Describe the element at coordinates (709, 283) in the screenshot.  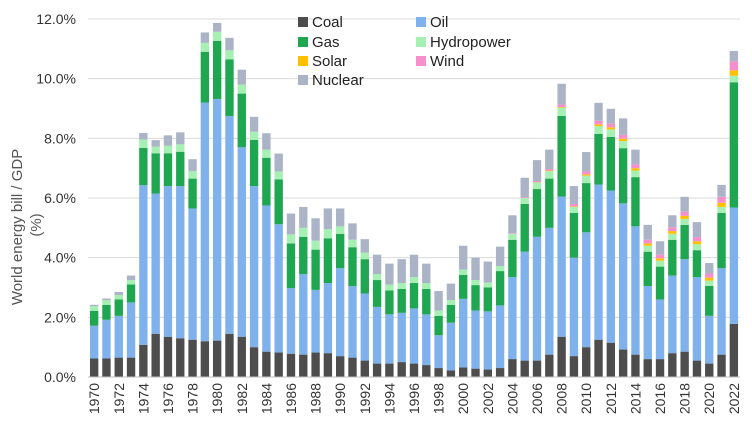
I see `bar-segment-hydropower-2020` at that location.